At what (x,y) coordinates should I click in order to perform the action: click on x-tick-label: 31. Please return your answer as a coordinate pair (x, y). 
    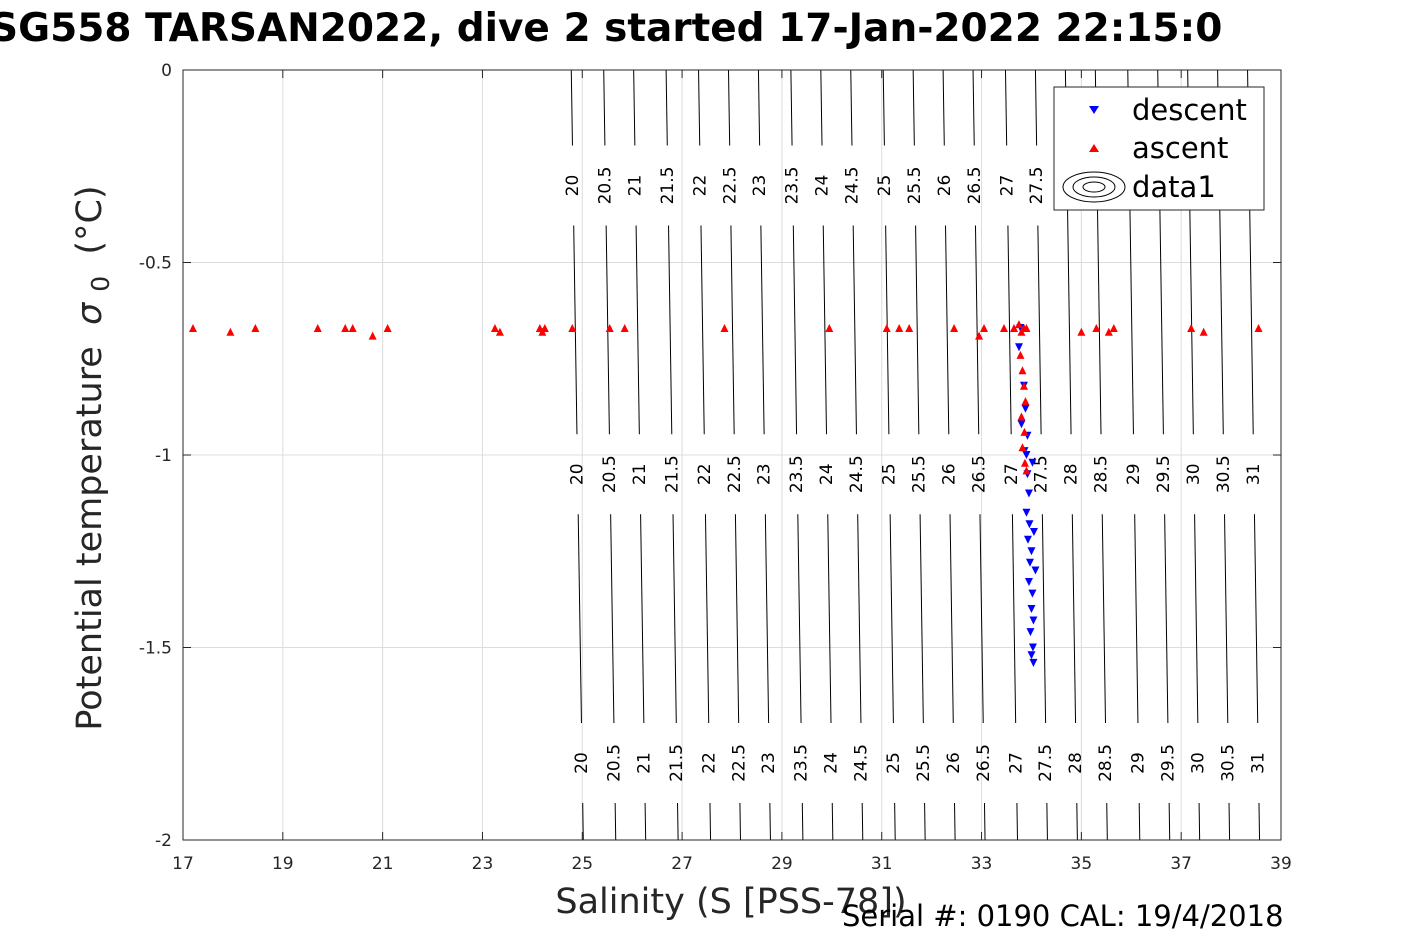
    Looking at the image, I should click on (882, 864).